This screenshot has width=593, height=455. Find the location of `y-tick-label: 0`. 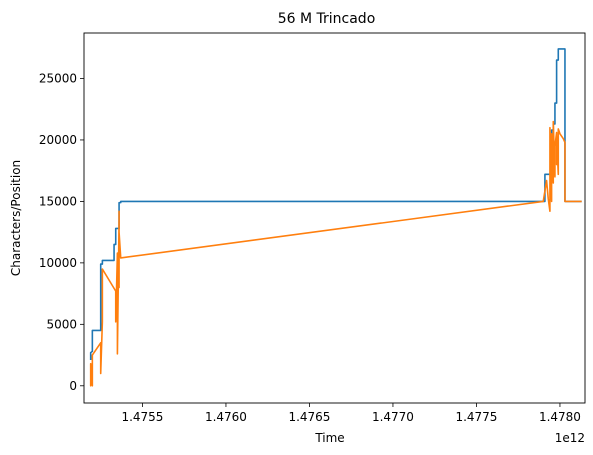

y-tick-label: 0 is located at coordinates (73, 386).